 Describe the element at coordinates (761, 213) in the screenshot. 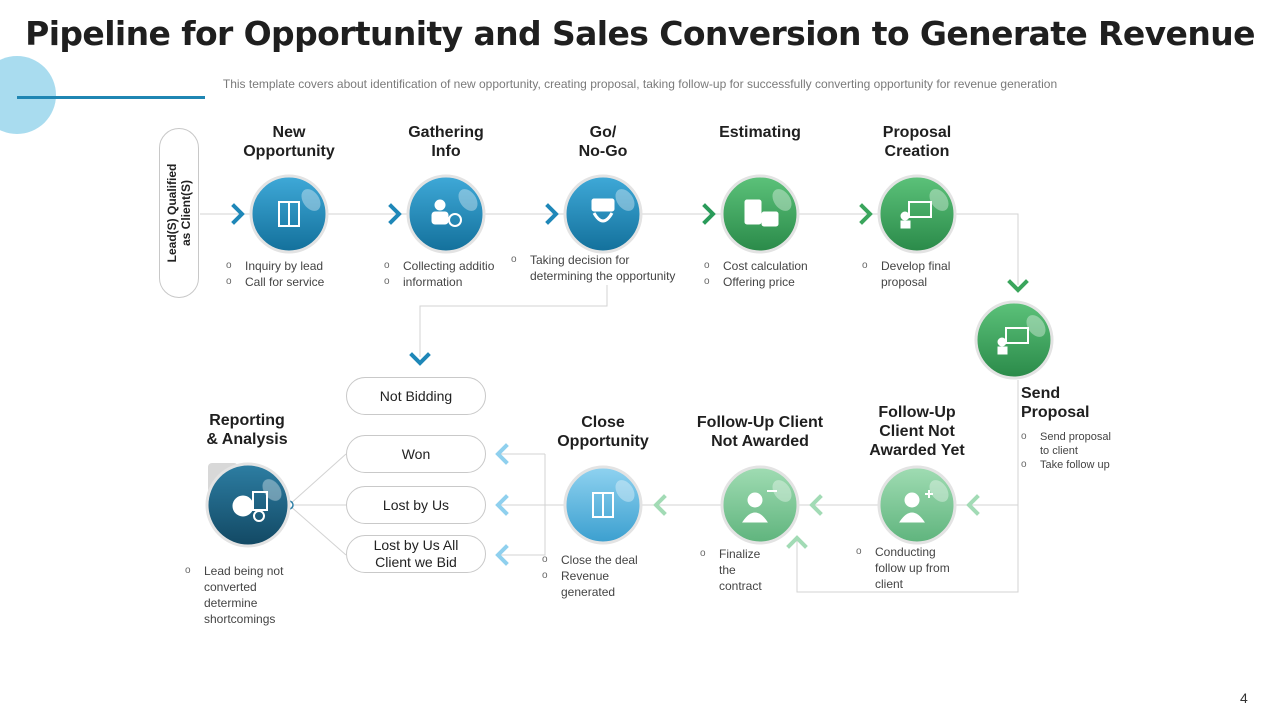

I see `calculator-icon` at that location.